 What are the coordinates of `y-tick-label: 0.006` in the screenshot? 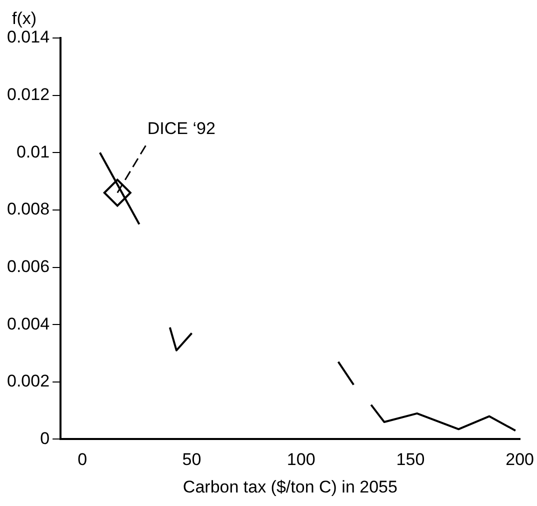 It's located at (28, 266).